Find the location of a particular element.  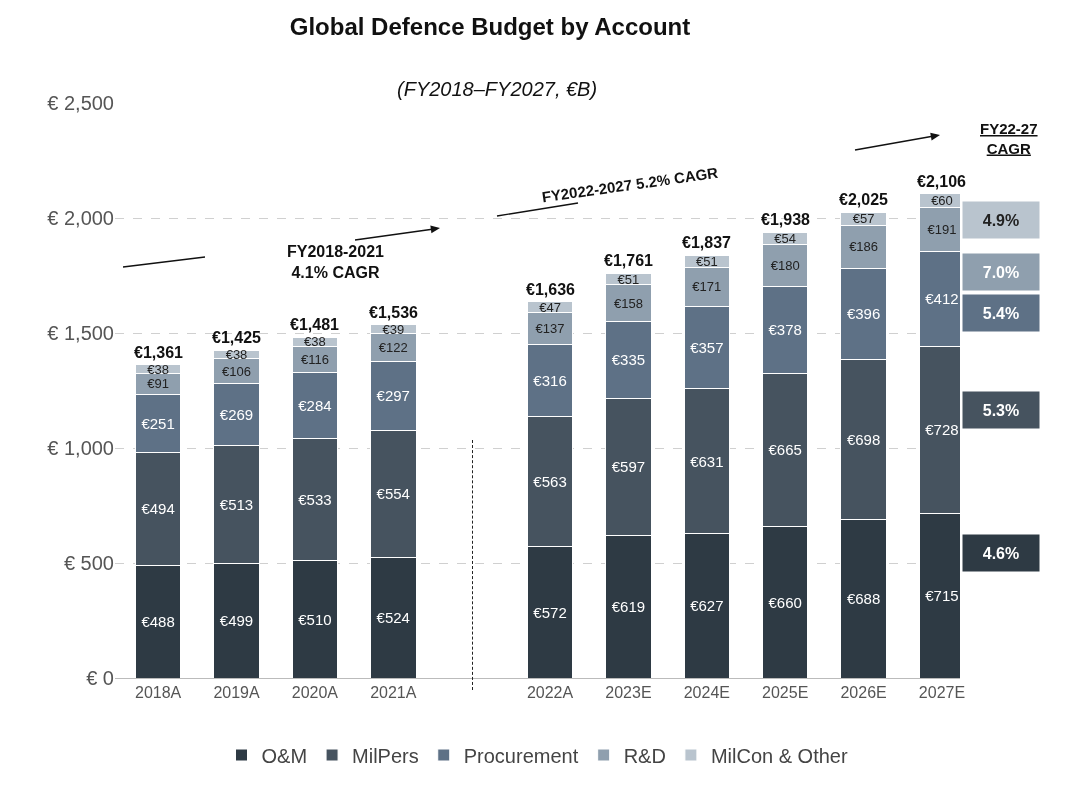

total-label: €1,361 is located at coordinates (159, 352).